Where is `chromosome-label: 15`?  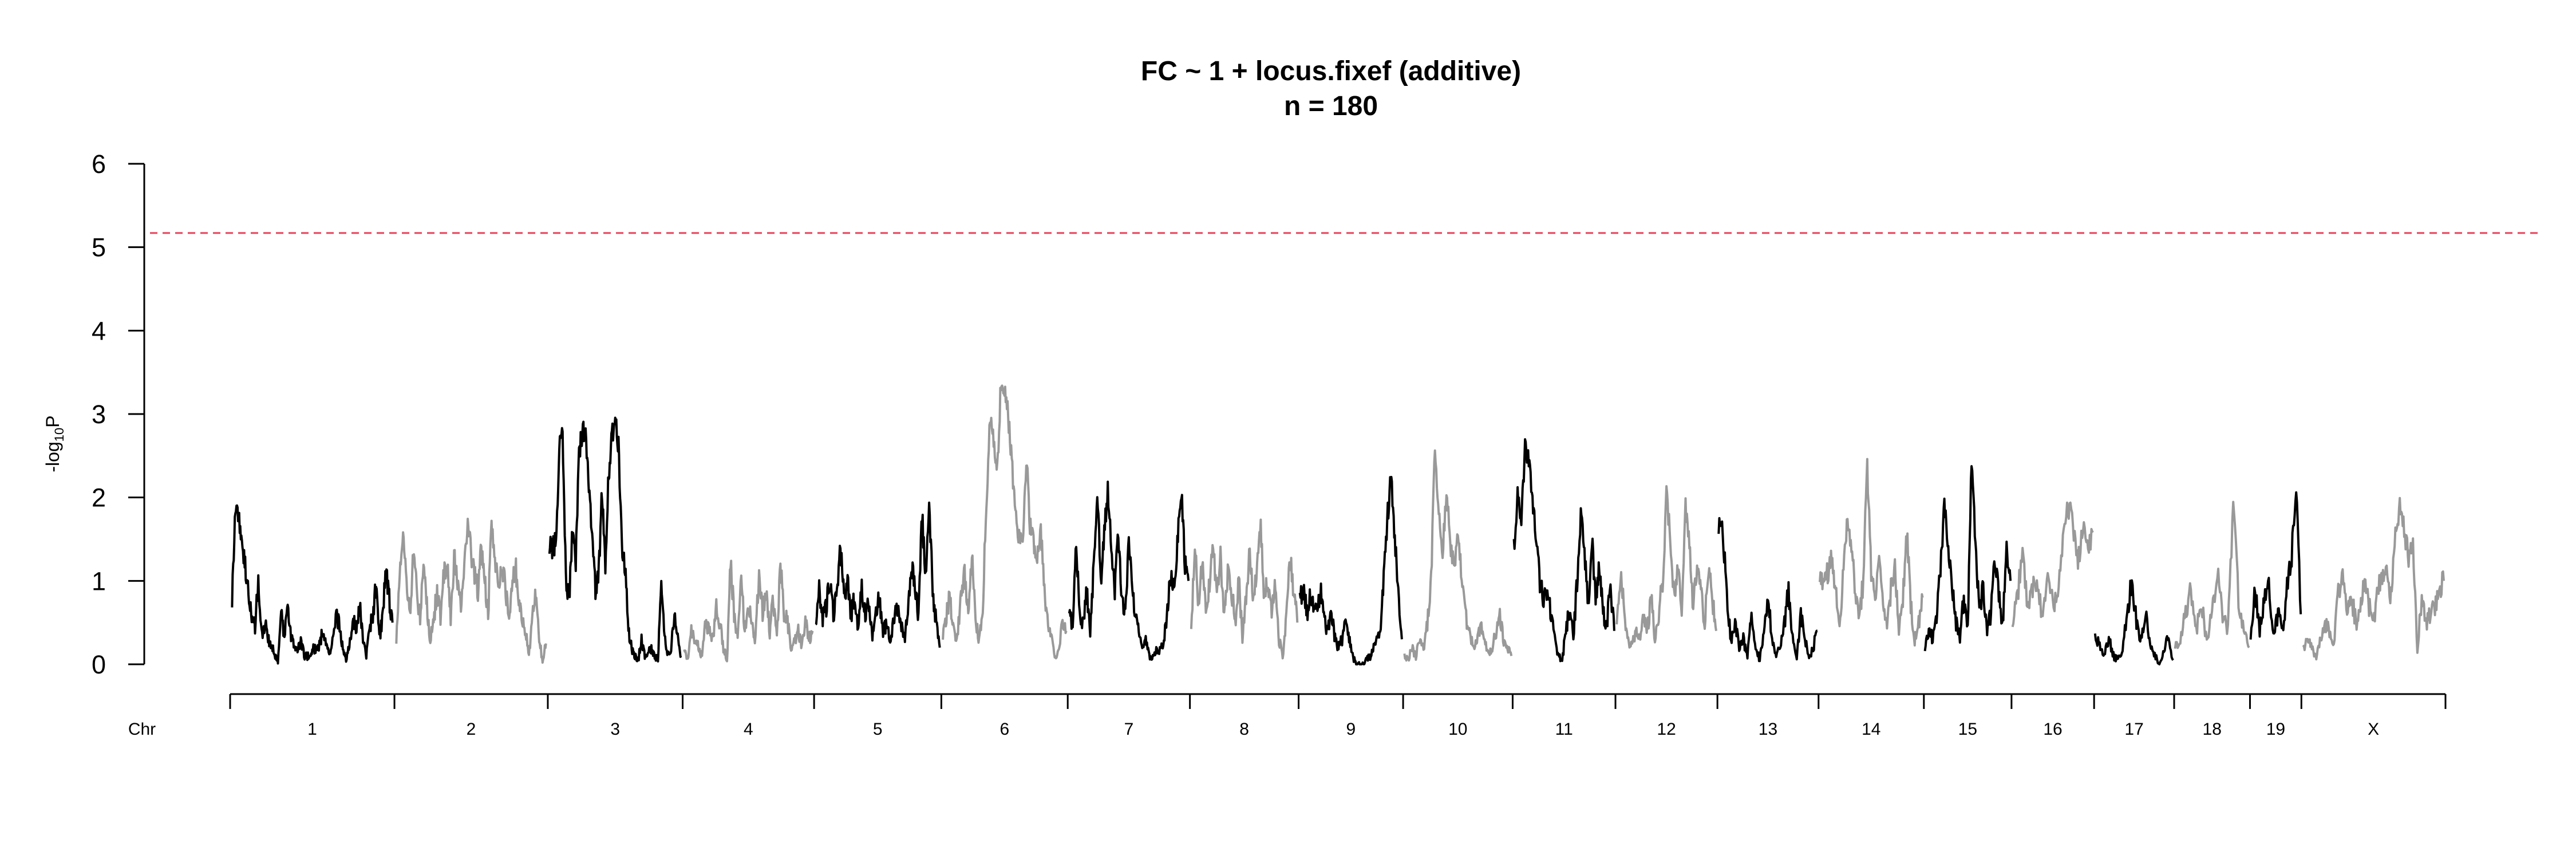
chromosome-label: 15 is located at coordinates (1967, 730).